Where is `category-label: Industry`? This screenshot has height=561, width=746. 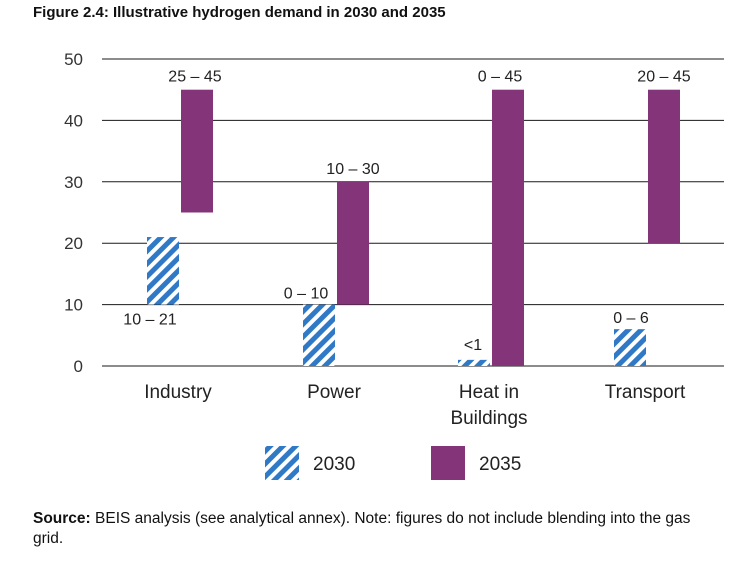
category-label: Industry is located at coordinates (178, 392).